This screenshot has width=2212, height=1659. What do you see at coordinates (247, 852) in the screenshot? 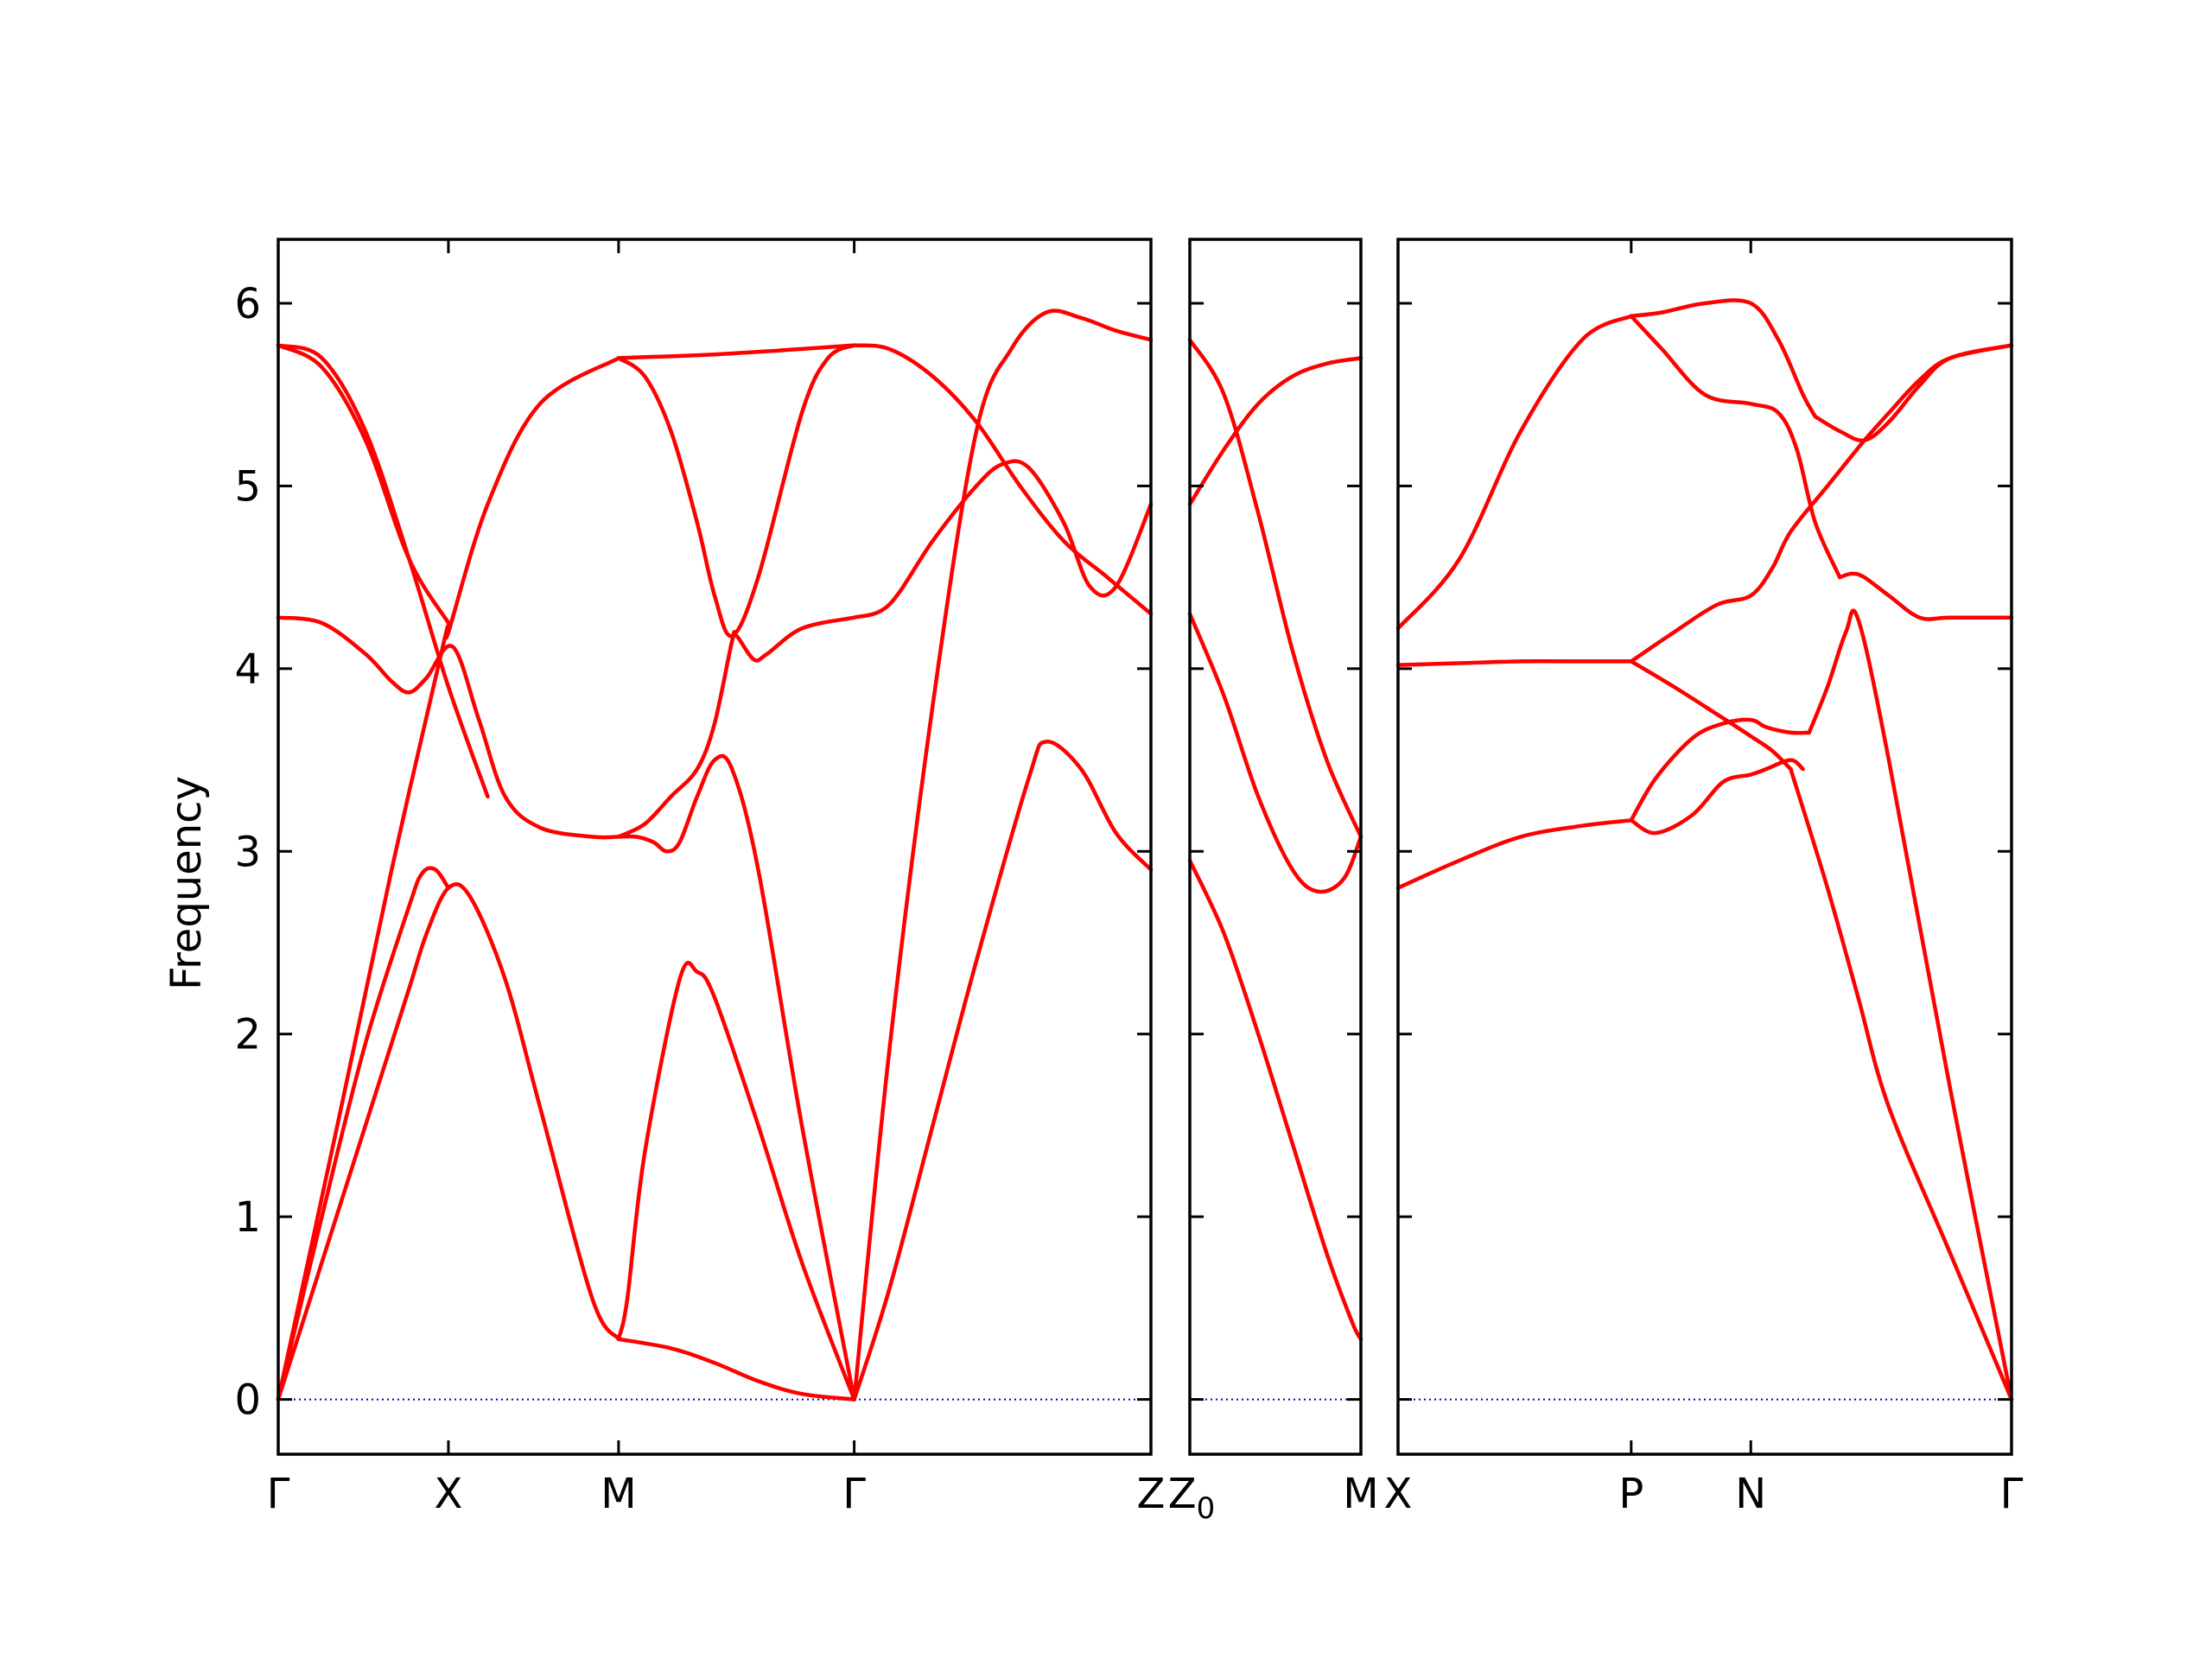
I see `y-tick-label: 3` at bounding box center [247, 852].